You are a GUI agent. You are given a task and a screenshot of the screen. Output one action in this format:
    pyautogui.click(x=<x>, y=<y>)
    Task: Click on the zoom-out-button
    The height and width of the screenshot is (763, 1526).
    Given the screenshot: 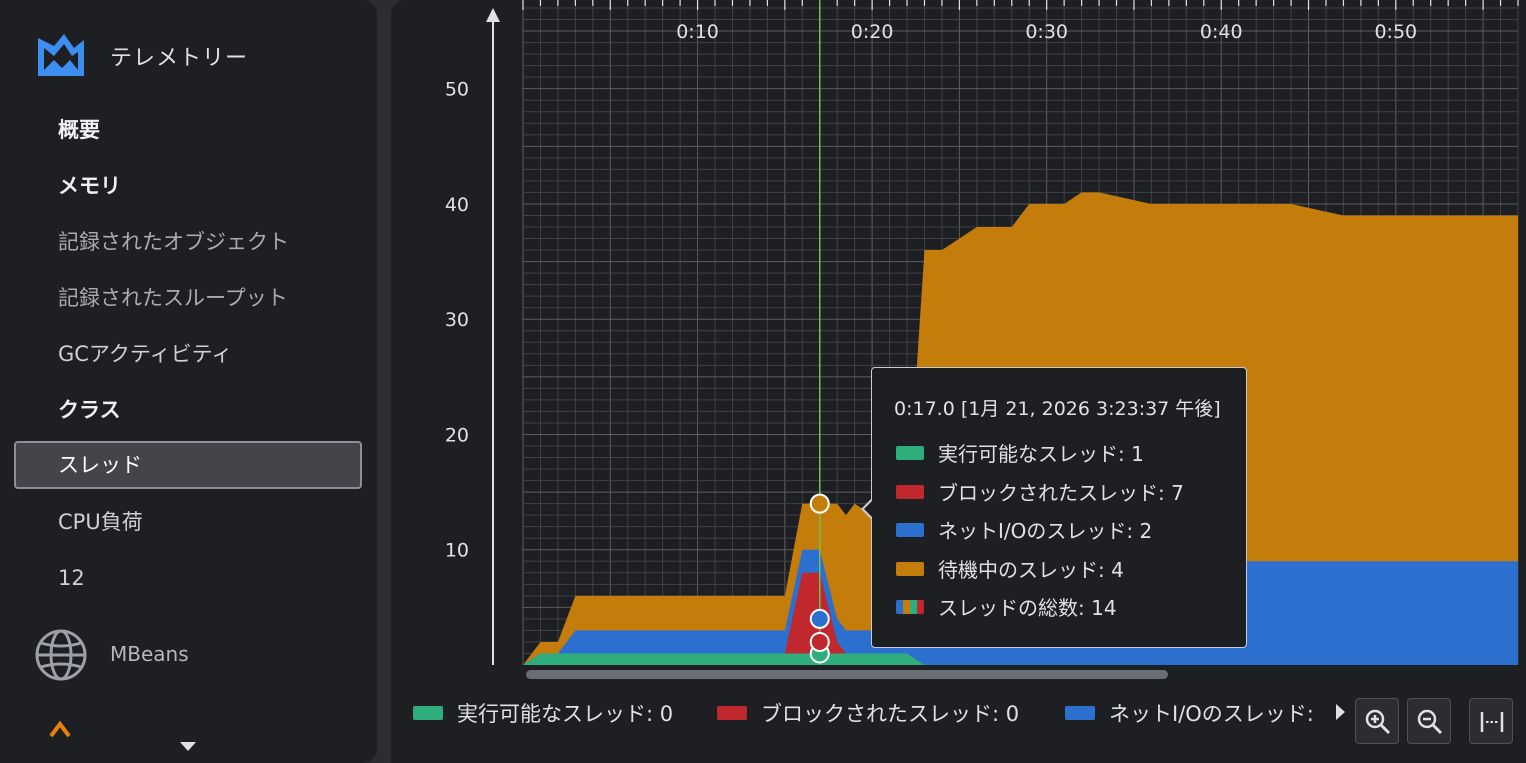 What is the action you would take?
    pyautogui.click(x=1429, y=721)
    